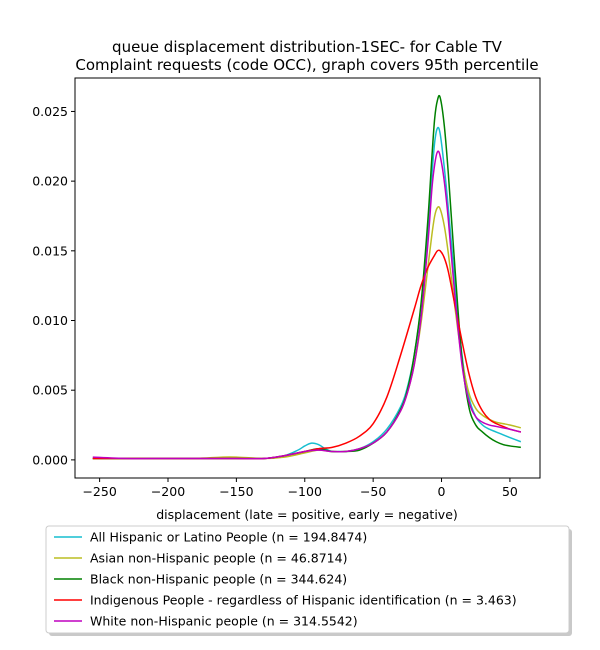 This screenshot has height=650, width=600. What do you see at coordinates (224, 621) in the screenshot?
I see `legend-label-5: White non-Hispanic people (n = 314.5542)` at bounding box center [224, 621].